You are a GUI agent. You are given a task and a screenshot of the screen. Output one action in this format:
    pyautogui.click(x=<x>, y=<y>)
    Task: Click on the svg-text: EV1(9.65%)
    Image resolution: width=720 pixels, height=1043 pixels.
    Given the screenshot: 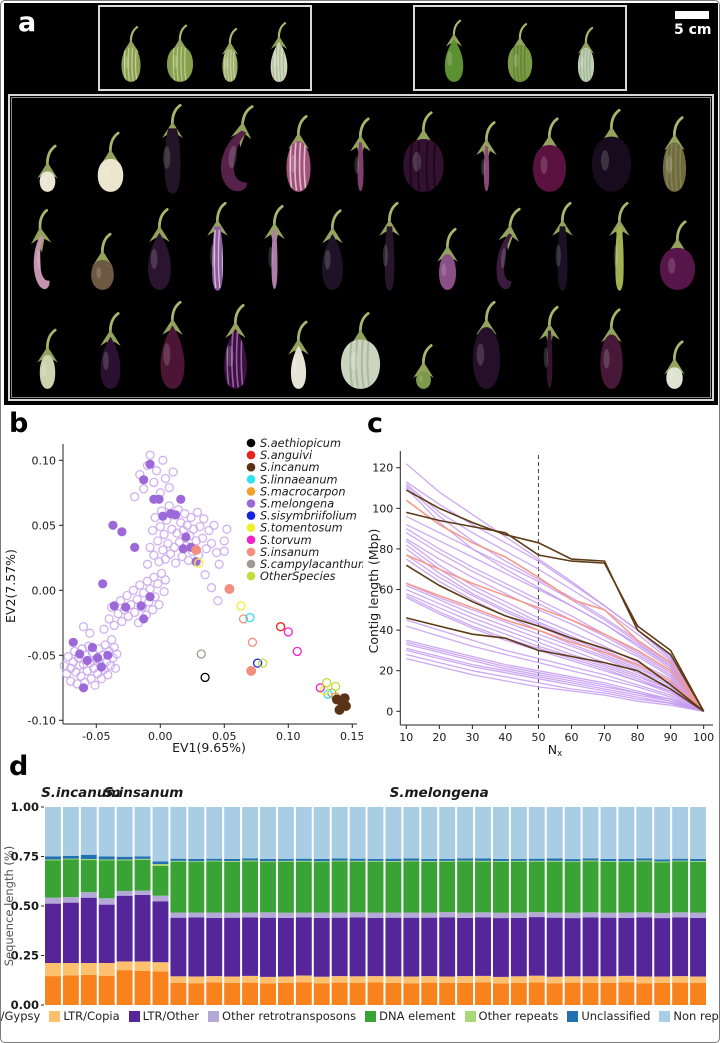 What is the action you would take?
    pyautogui.click(x=209, y=747)
    